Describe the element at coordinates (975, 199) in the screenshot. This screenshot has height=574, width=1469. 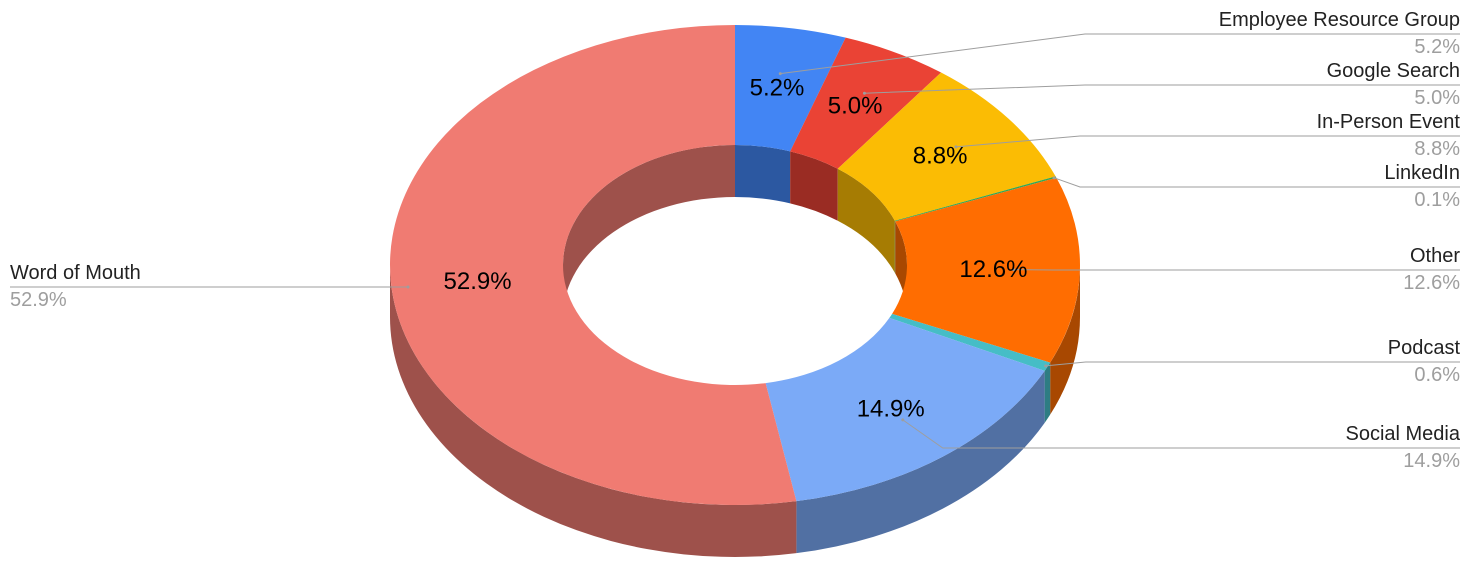
I see `slice-linkedin` at that location.